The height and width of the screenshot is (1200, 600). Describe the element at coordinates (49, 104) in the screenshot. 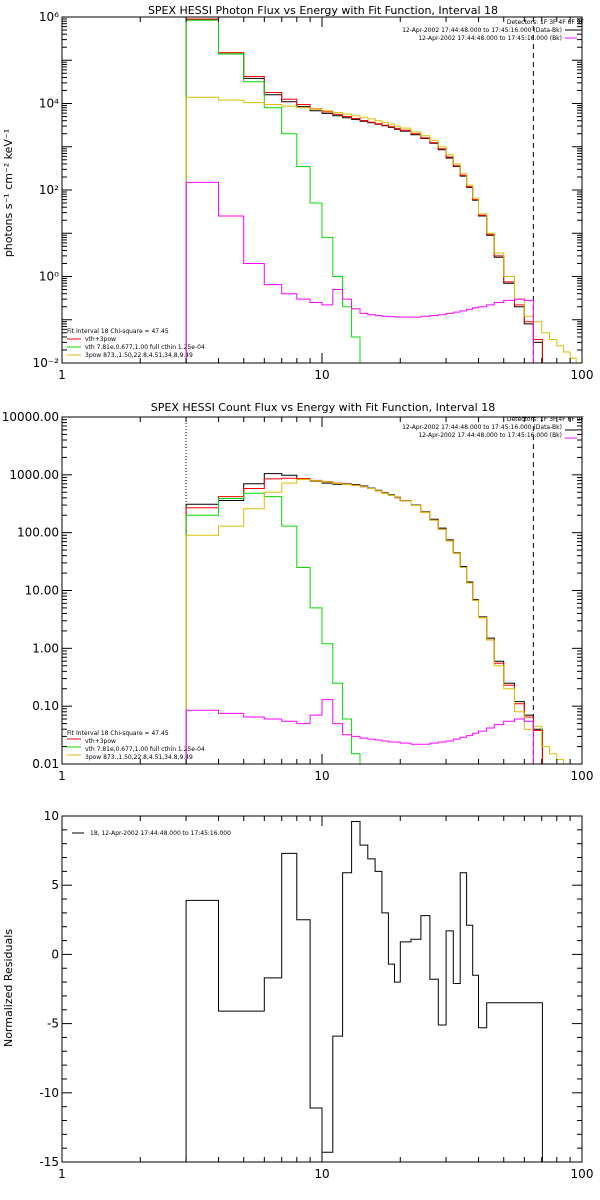

I see `y-tick-label: 10⁴` at that location.